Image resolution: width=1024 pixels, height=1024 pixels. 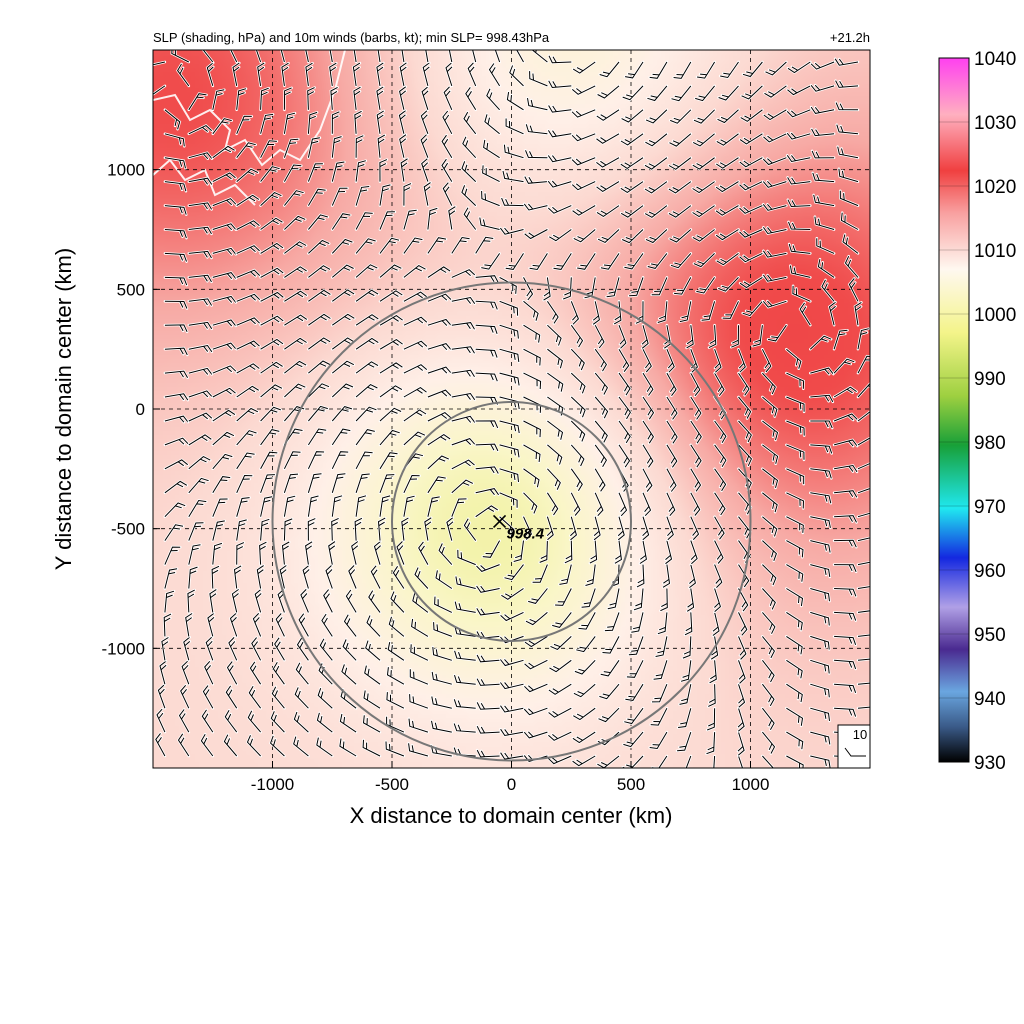 What do you see at coordinates (128, 529) in the screenshot?
I see `y-tick-label: -500` at bounding box center [128, 529].